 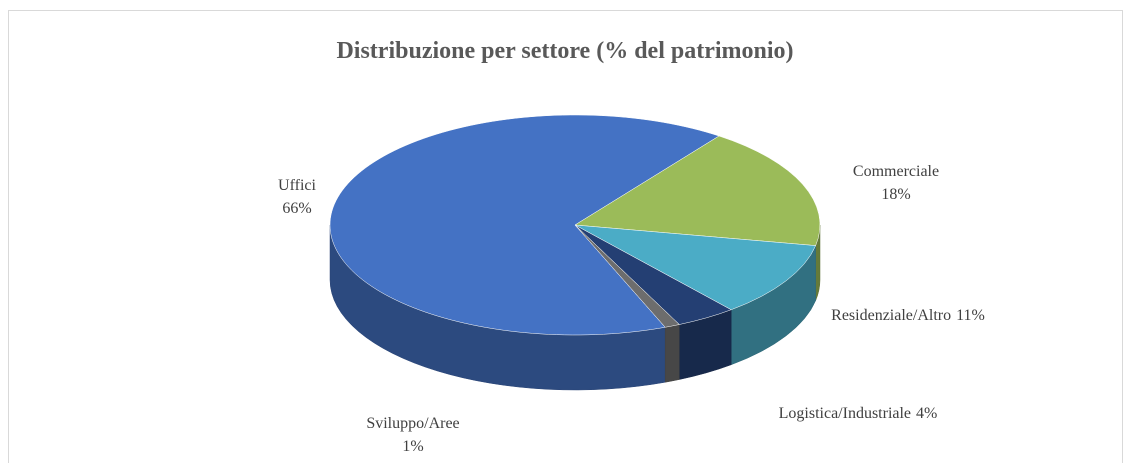 I want to click on category-label: Residenziale/Altro, so click(x=891, y=315).